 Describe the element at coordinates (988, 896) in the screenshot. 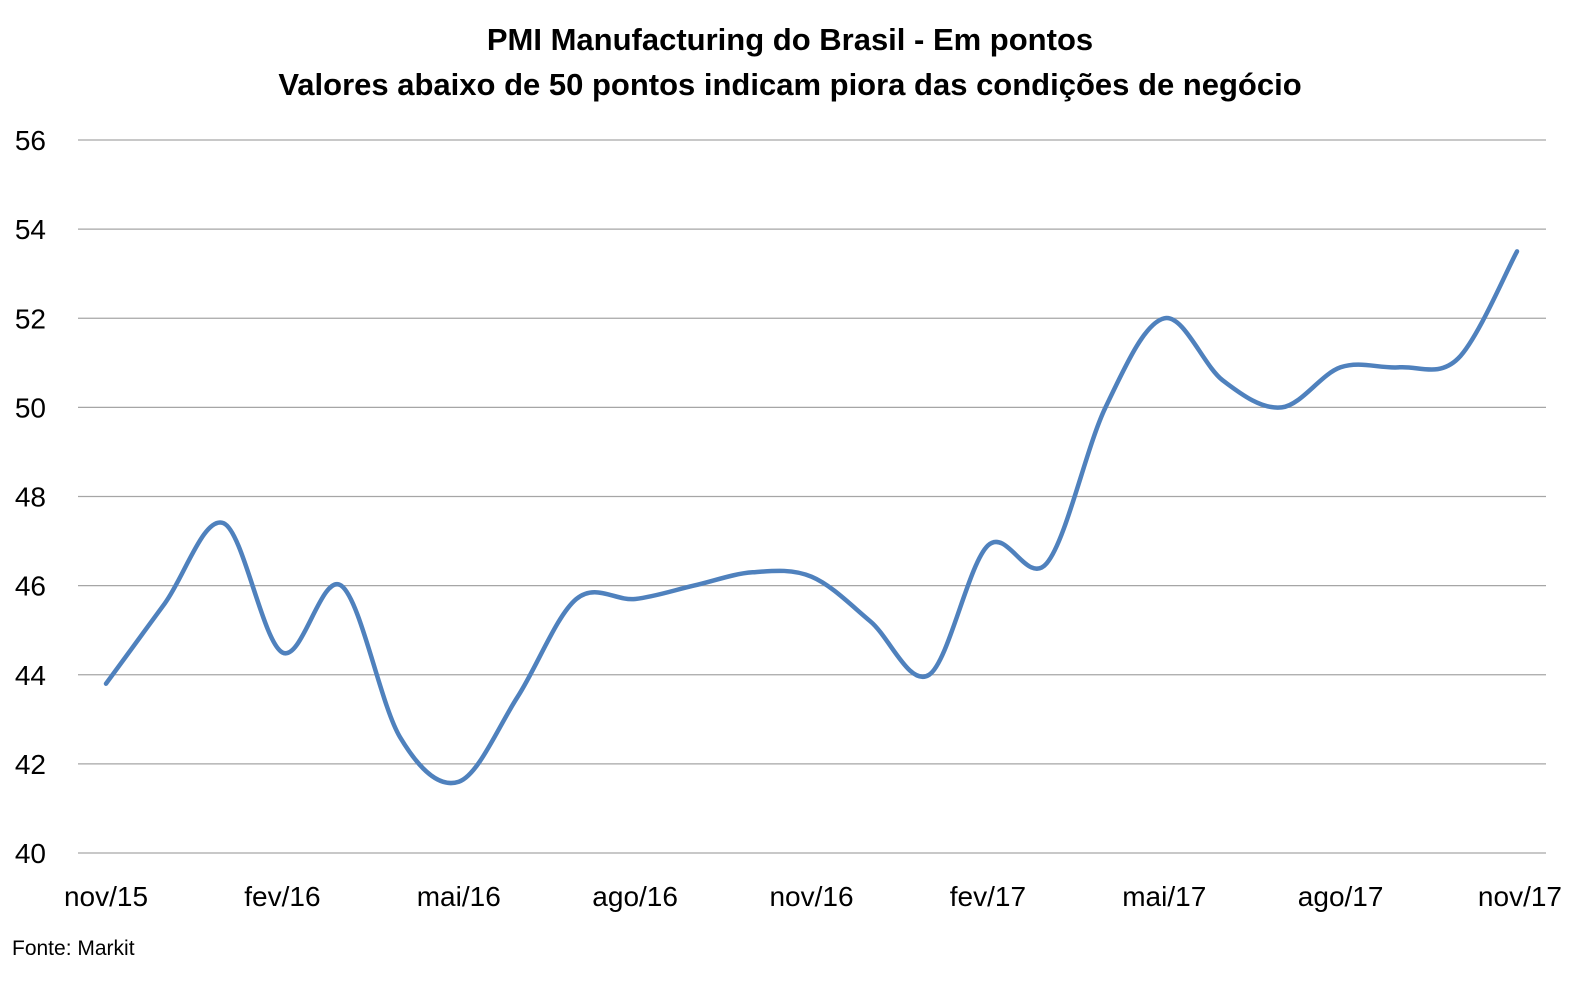

I see `x-tick-label: fev/17` at that location.